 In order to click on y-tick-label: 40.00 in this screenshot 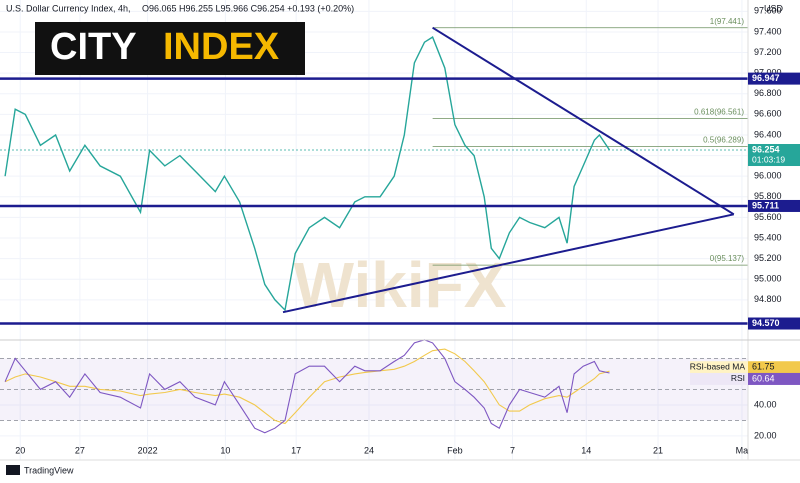, I will do `click(765, 404)`.